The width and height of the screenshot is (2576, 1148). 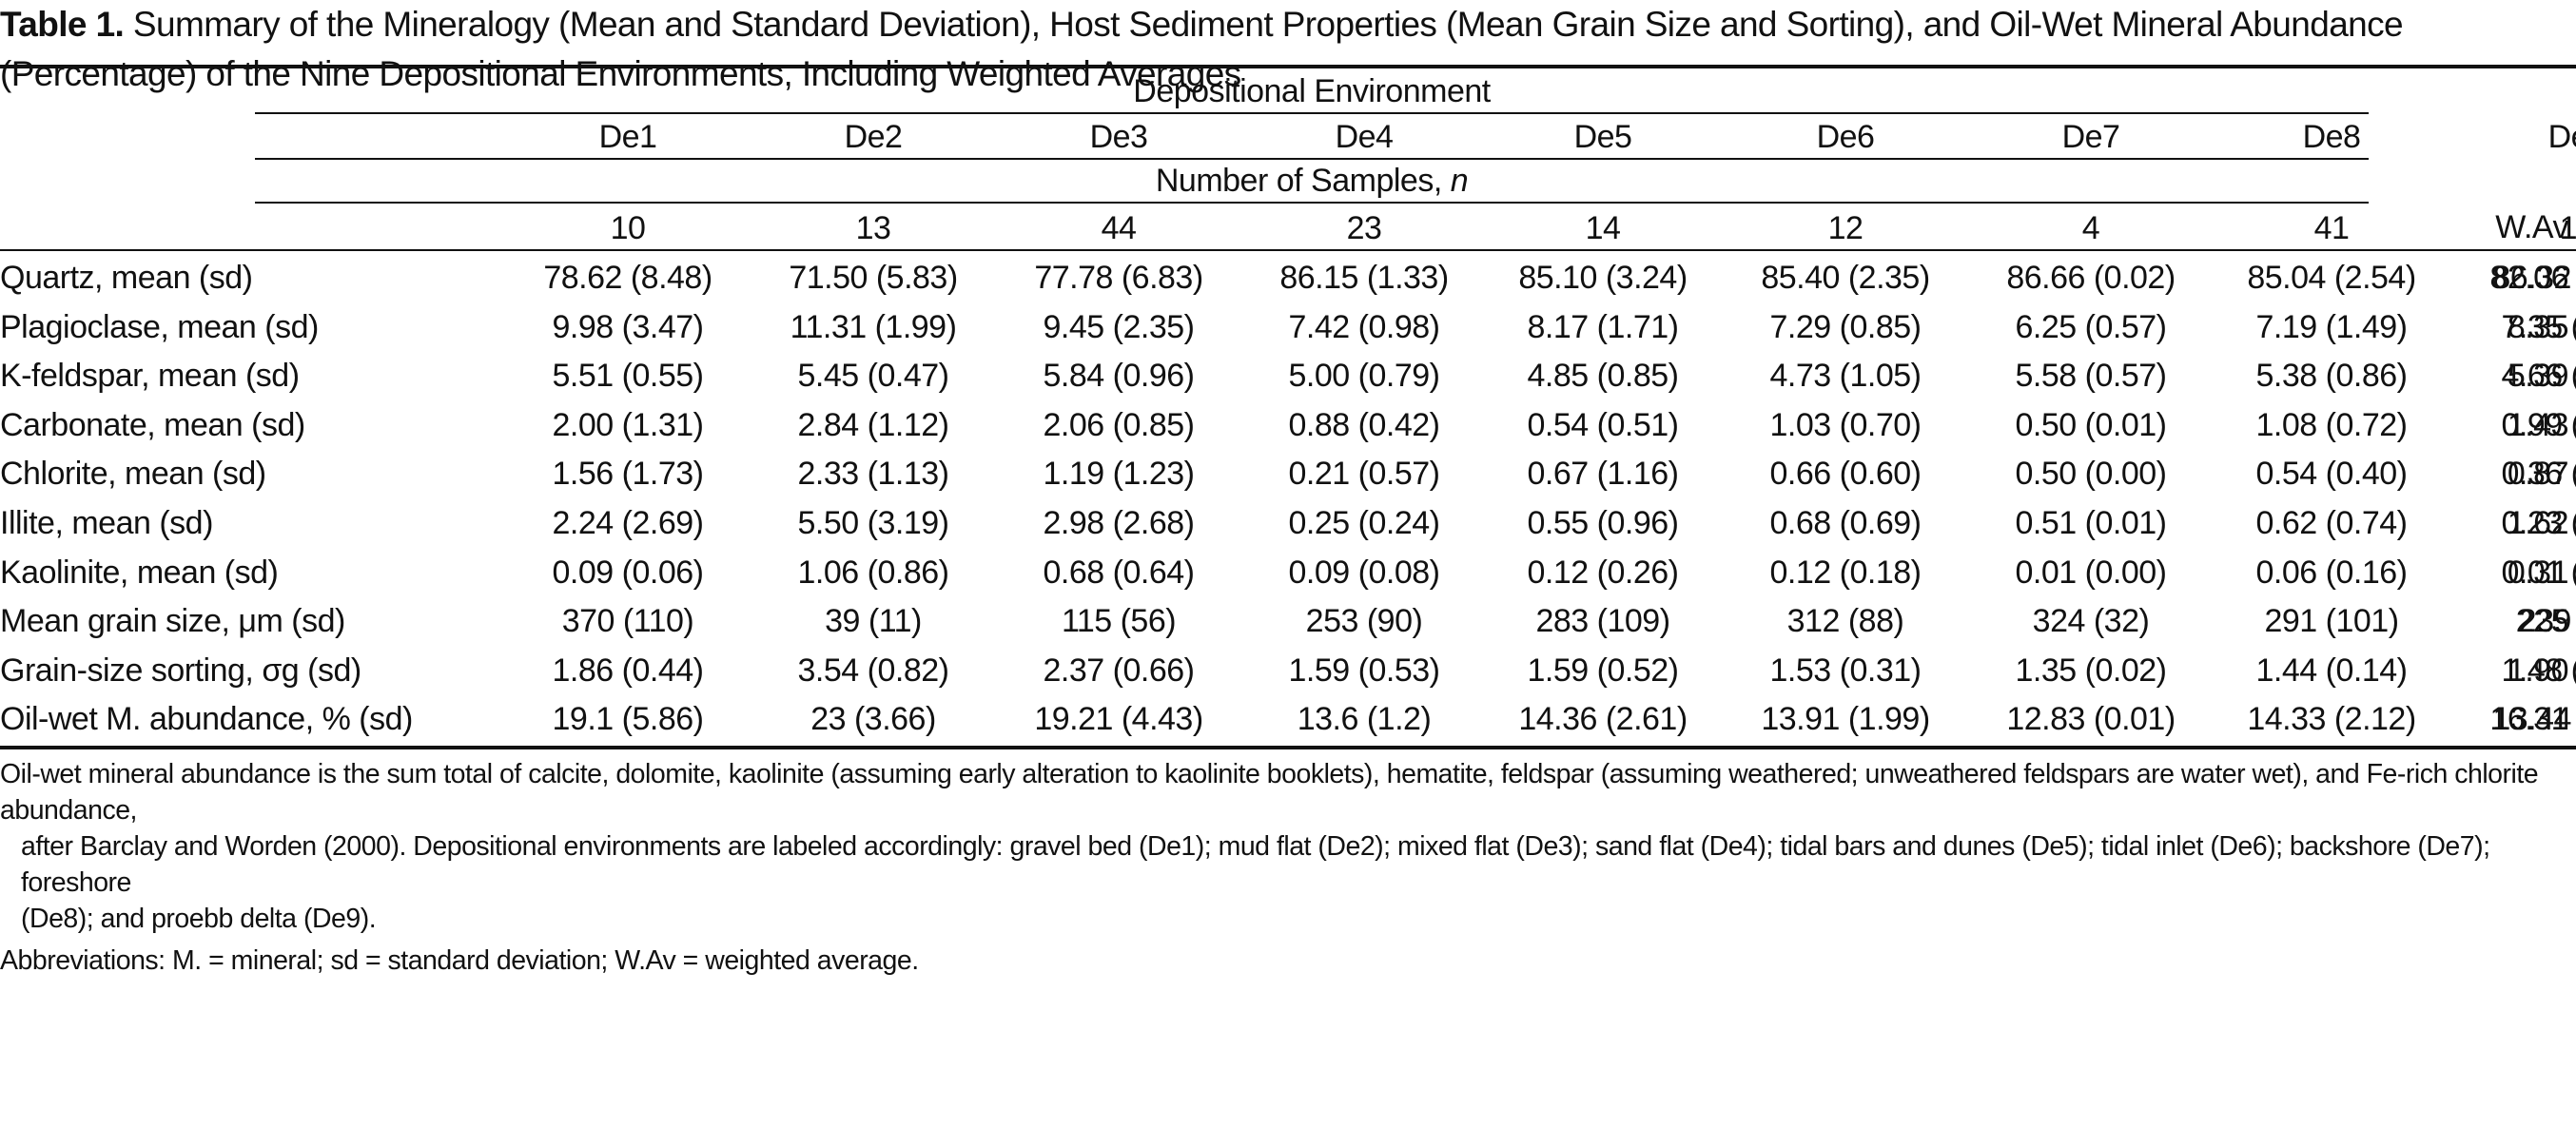 I want to click on table-cell: 71.50 (5.83), so click(x=874, y=278).